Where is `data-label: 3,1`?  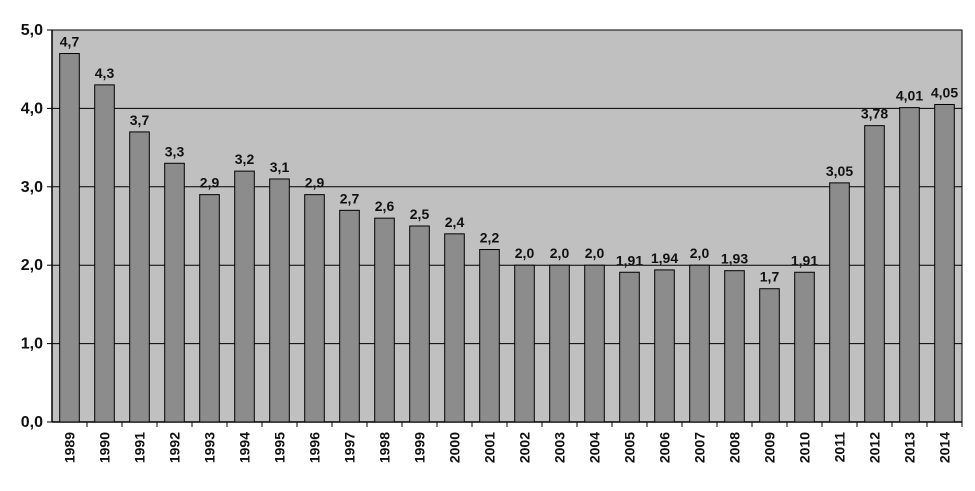 data-label: 3,1 is located at coordinates (280, 167).